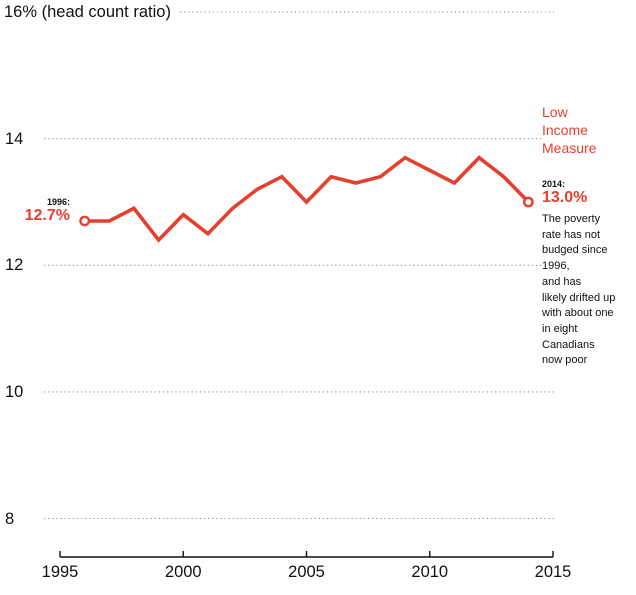 The width and height of the screenshot is (636, 595). I want to click on y-axis-tick-label-14: 14, so click(16, 139).